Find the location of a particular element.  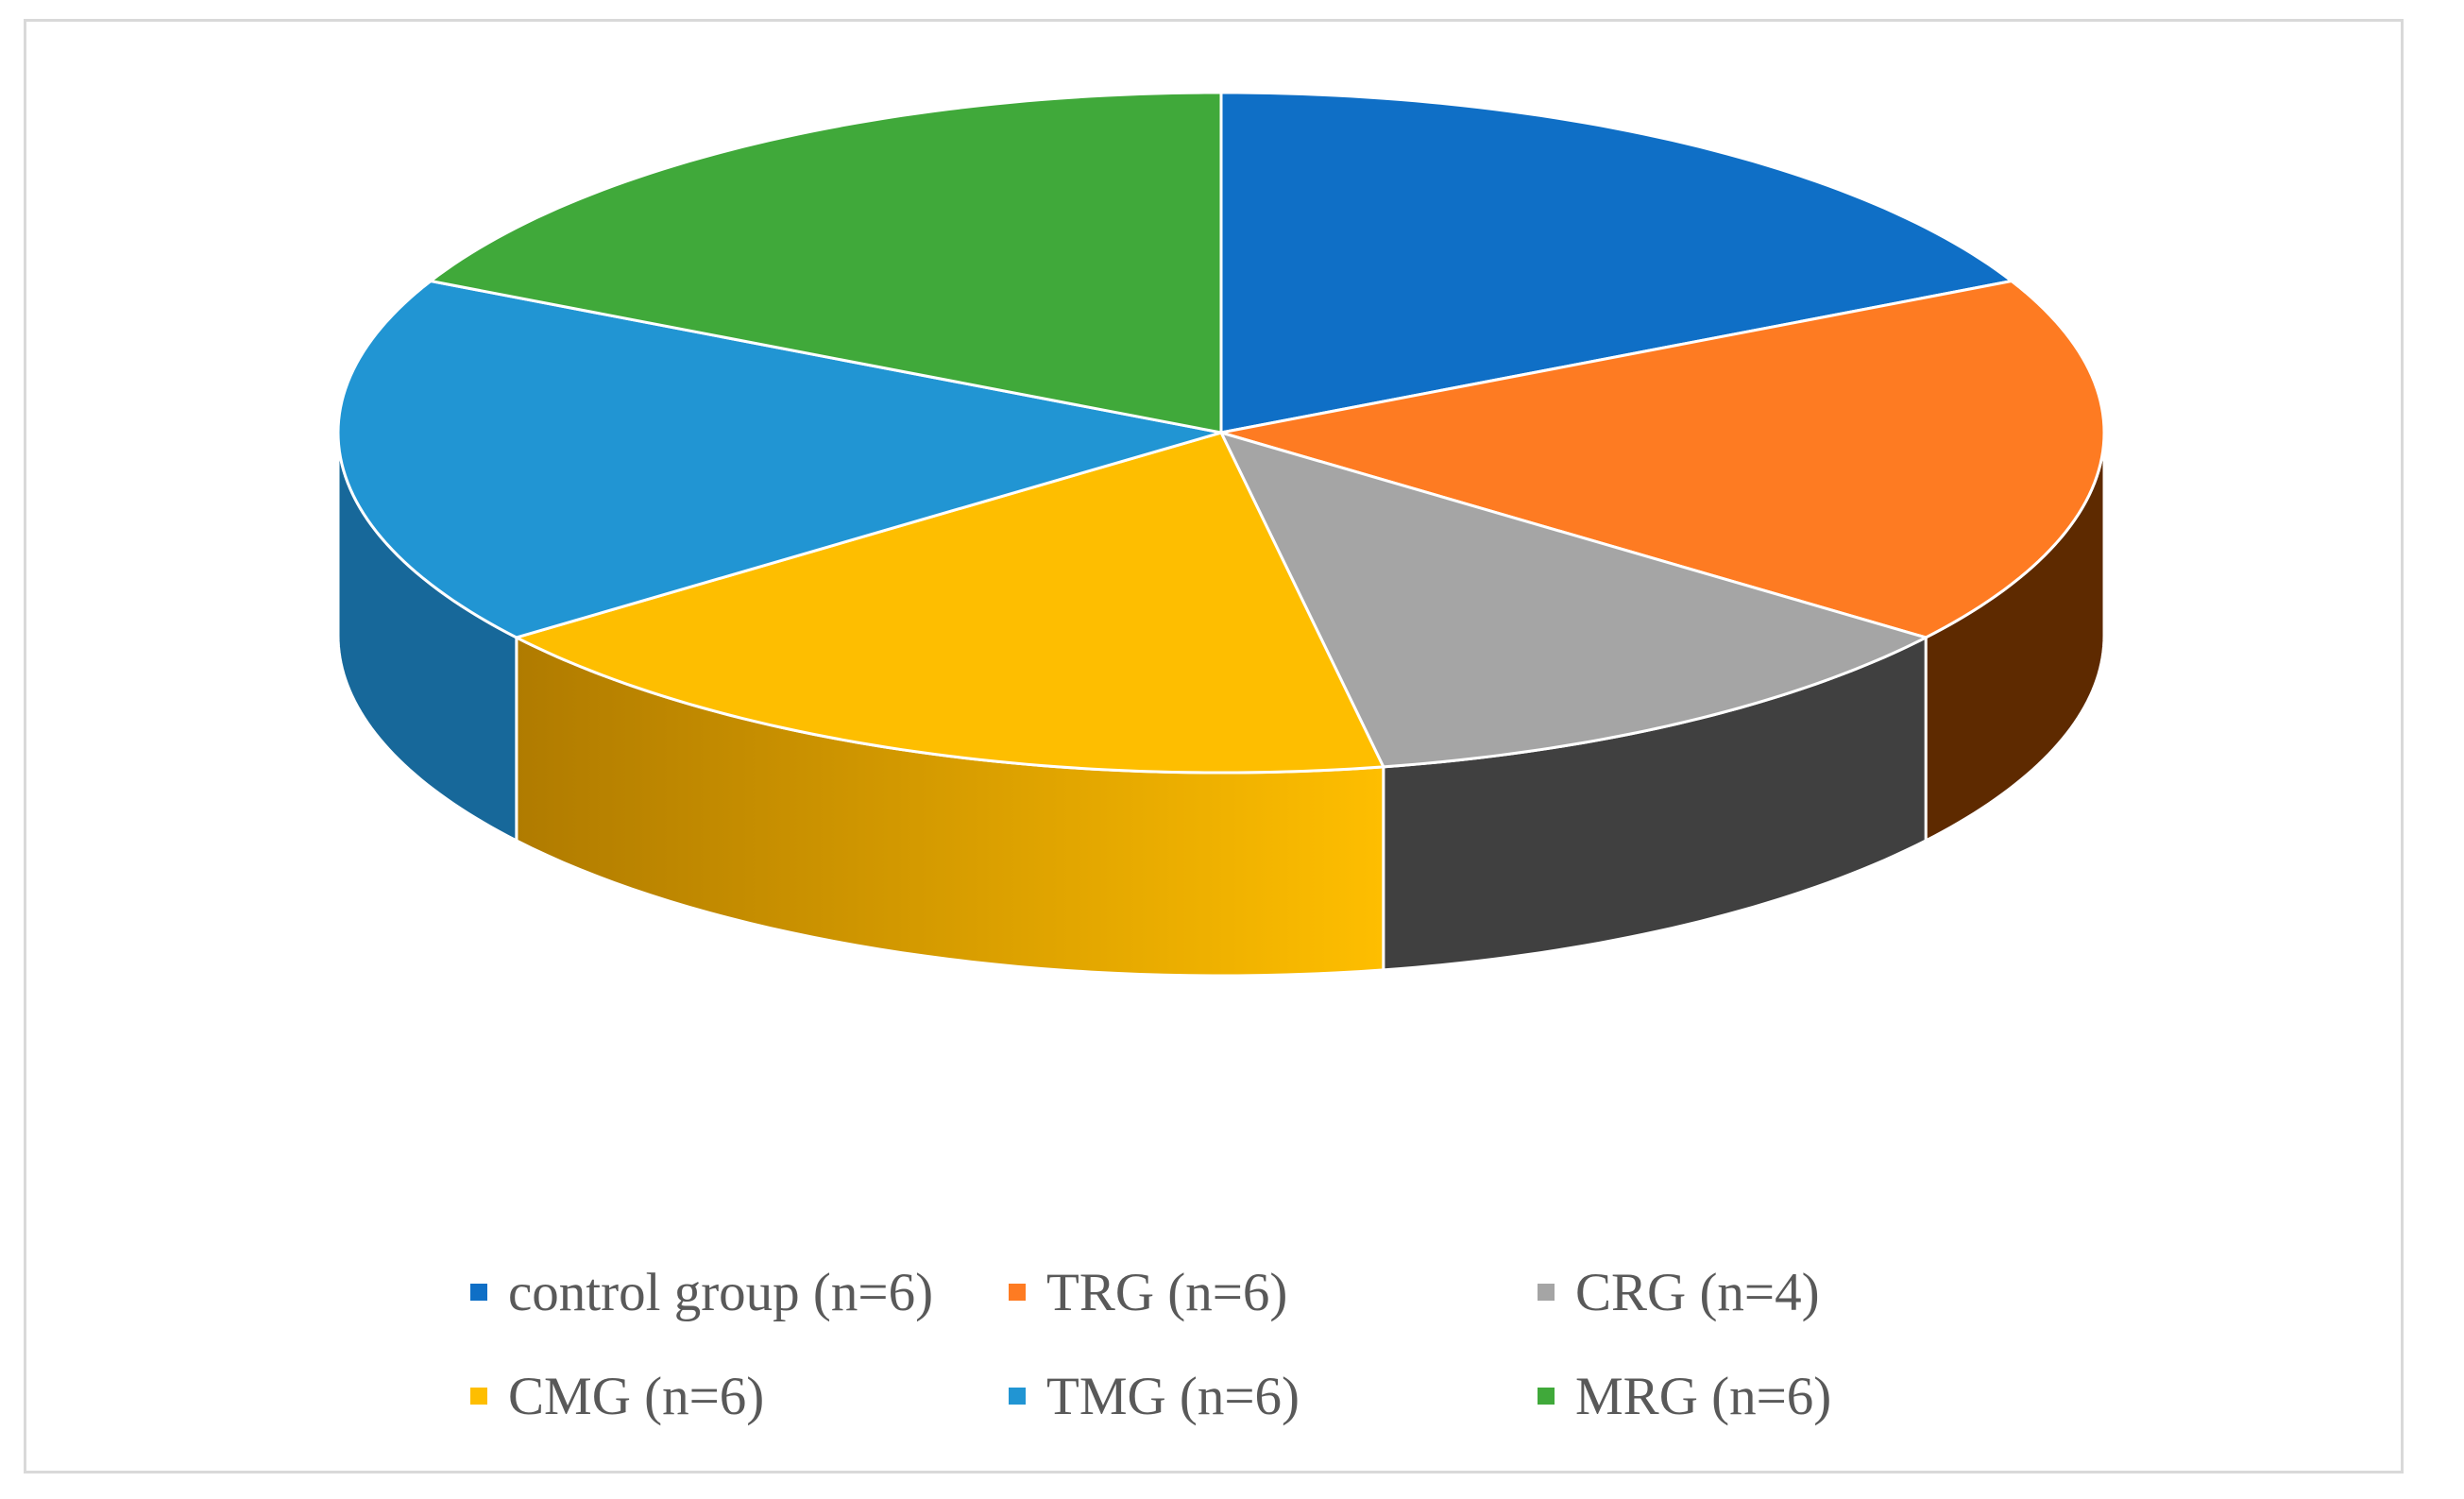

legend-label: CMG (n=6) is located at coordinates (636, 1396).